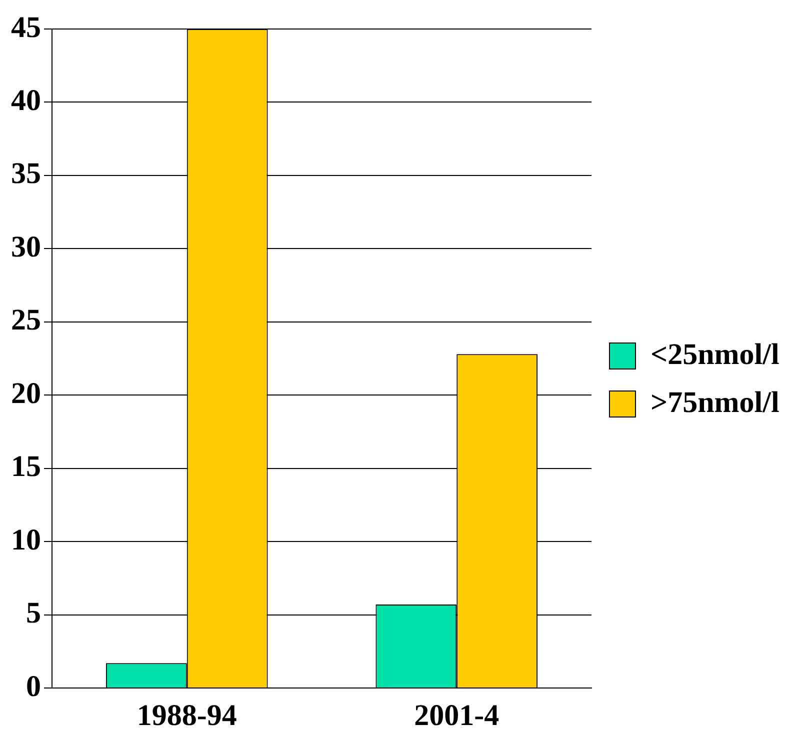 The height and width of the screenshot is (749, 802). I want to click on y-tick-label: 35, so click(26, 173).